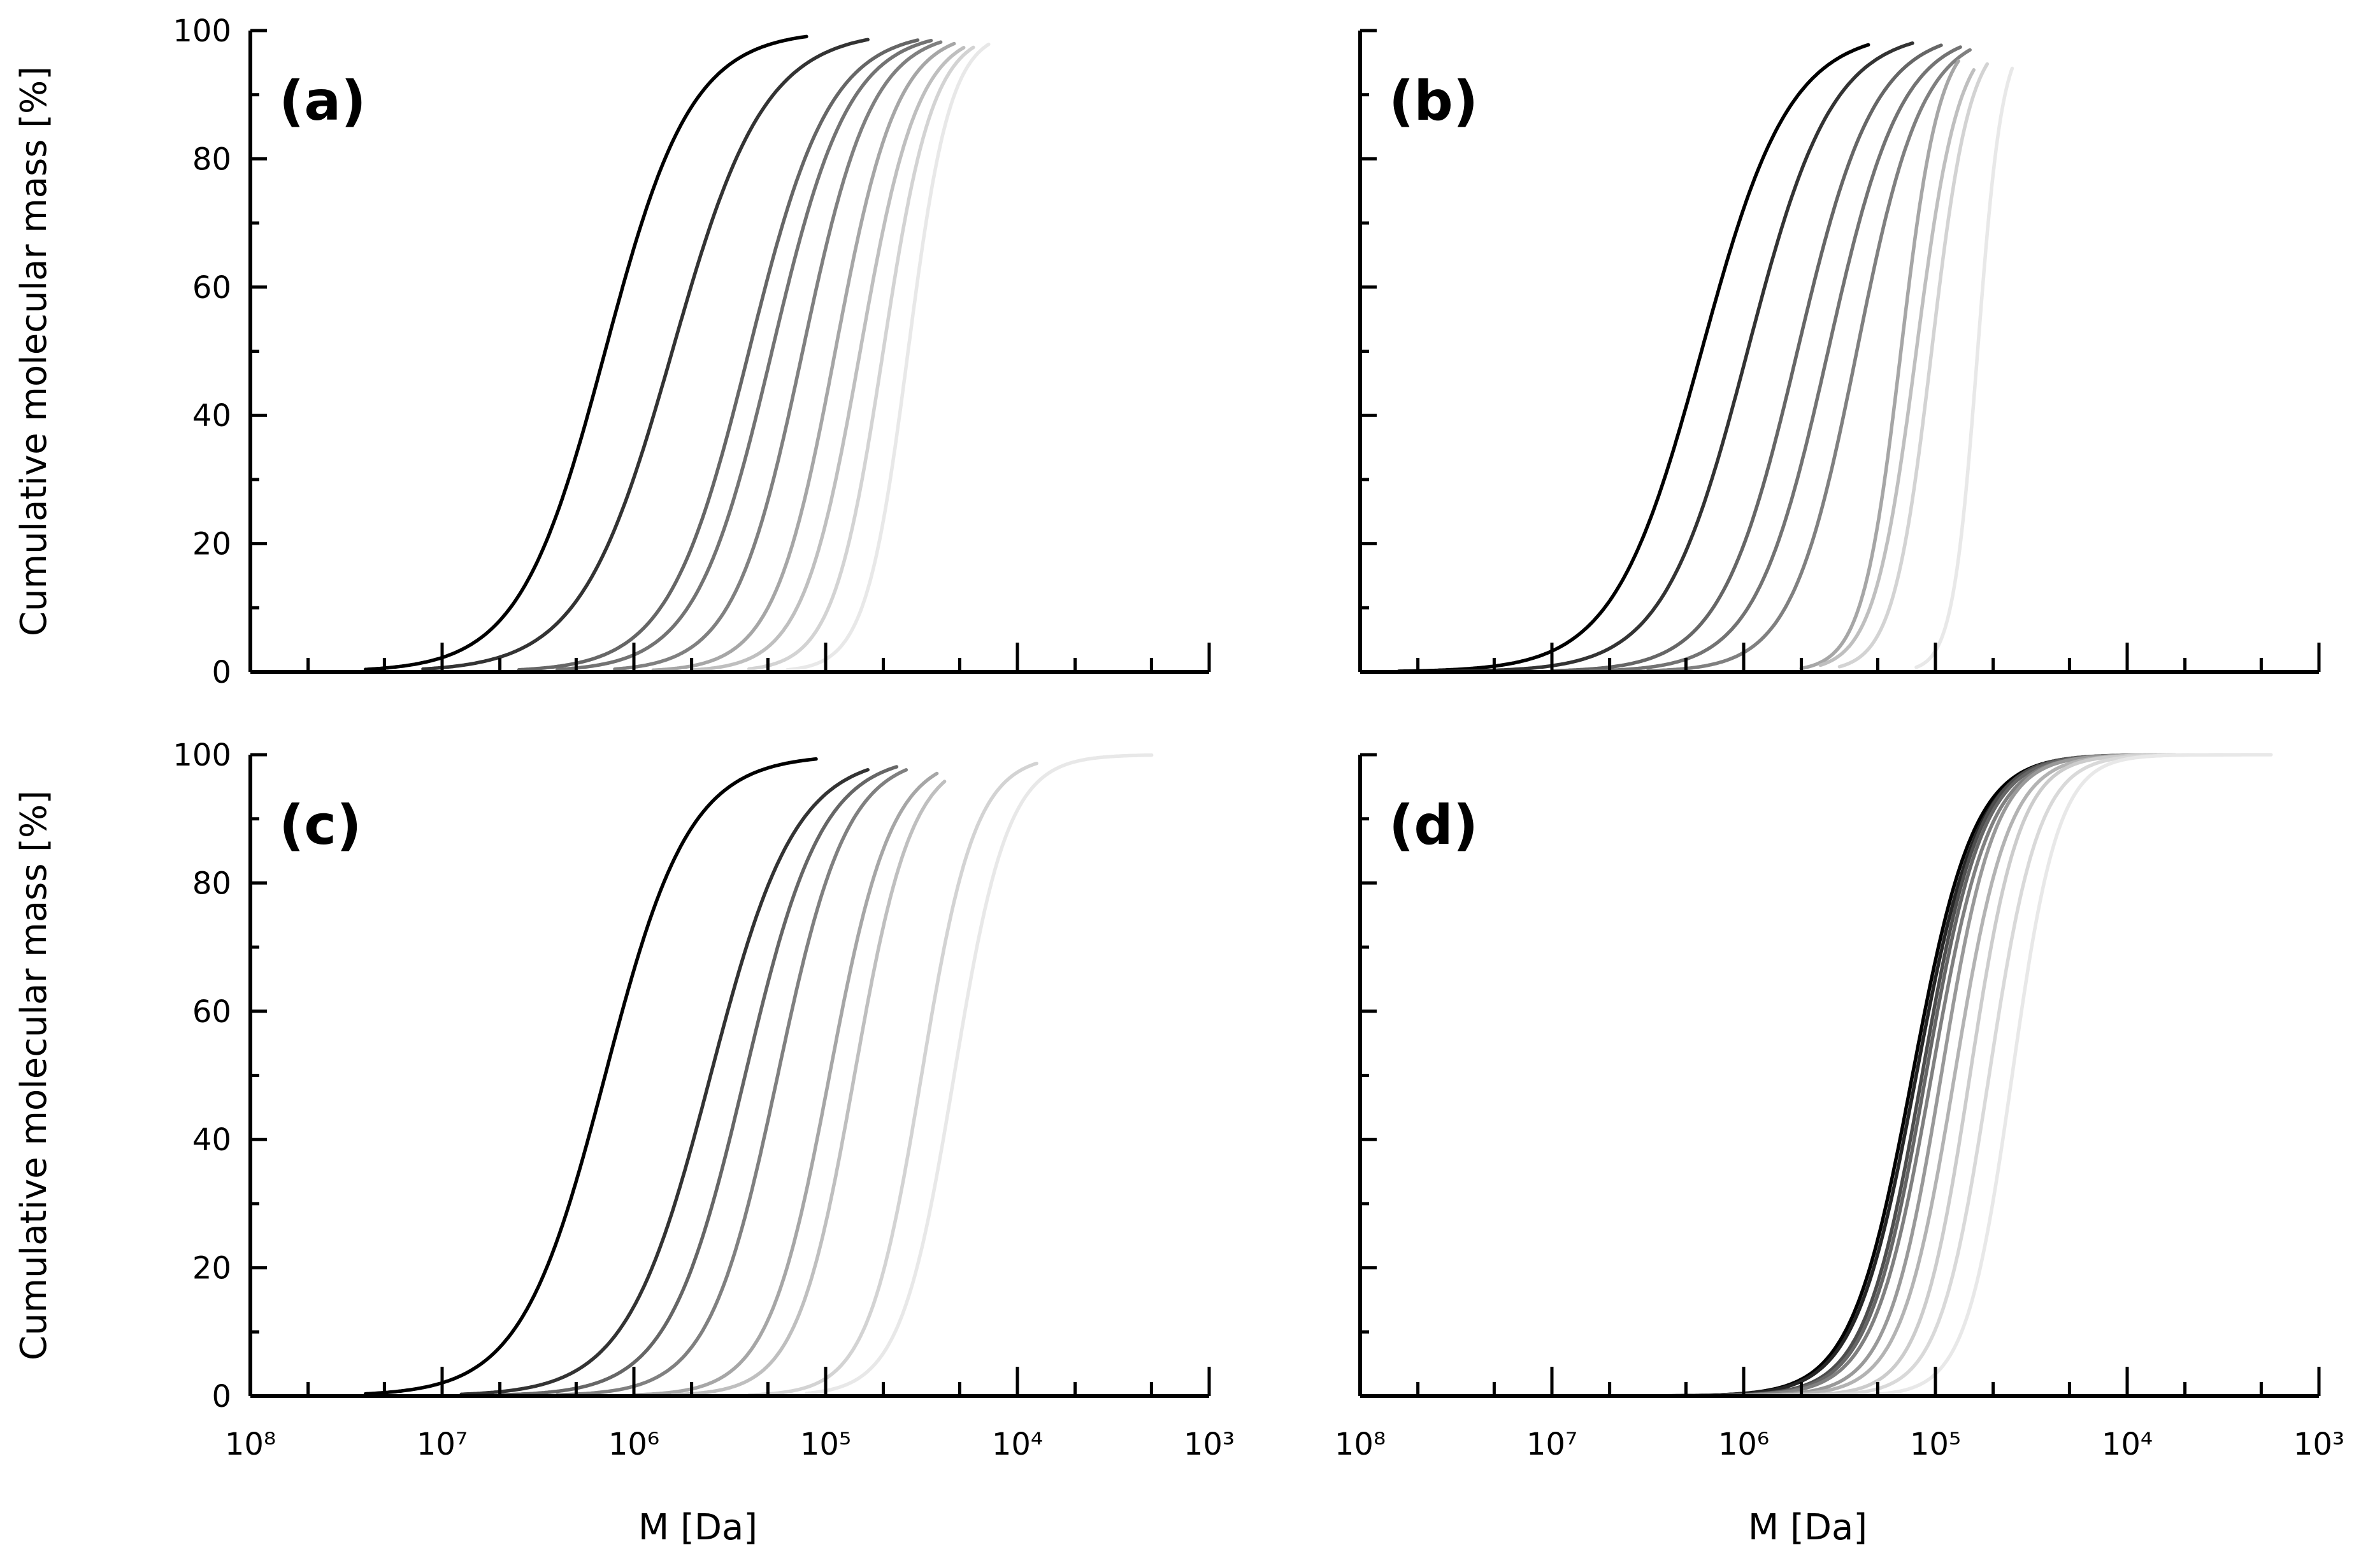 The width and height of the screenshot is (2361, 1568). I want to click on panel-label: (d), so click(1433, 825).